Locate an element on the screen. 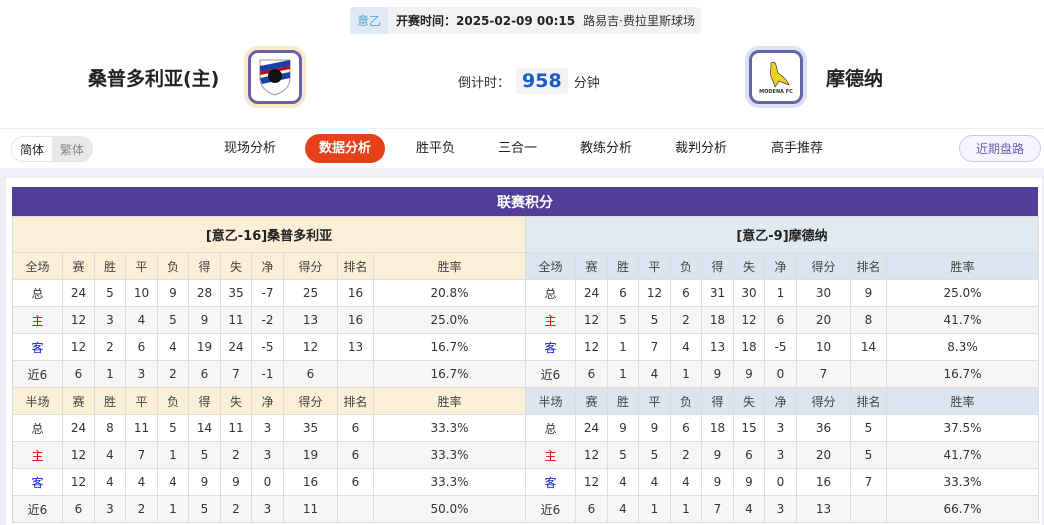  table-row: 近6 6 3 2 1 5 2 3 11 50.0% is located at coordinates (269, 509).